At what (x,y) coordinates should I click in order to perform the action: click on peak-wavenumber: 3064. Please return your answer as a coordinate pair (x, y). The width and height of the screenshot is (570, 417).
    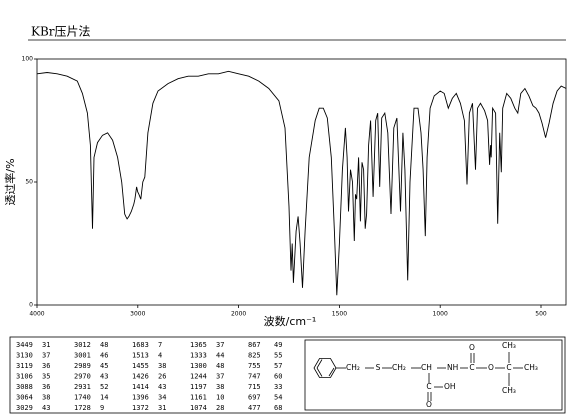
    Looking at the image, I should click on (24, 398).